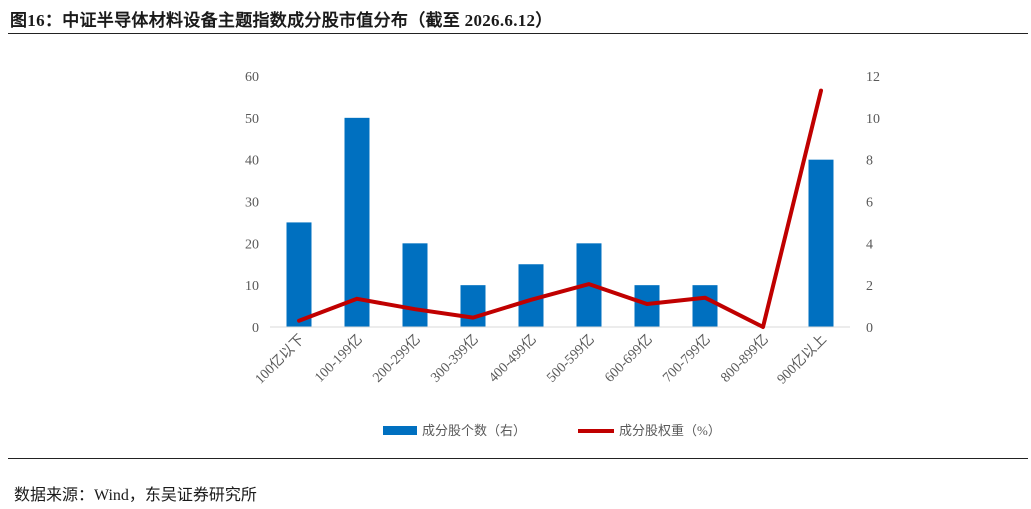  Describe the element at coordinates (252, 119) in the screenshot. I see `left-tick-label: 50` at that location.